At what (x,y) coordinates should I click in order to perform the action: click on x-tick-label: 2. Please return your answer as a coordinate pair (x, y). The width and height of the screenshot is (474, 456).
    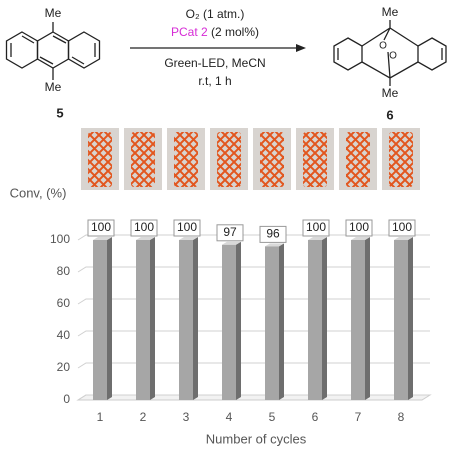
    Looking at the image, I should click on (143, 417).